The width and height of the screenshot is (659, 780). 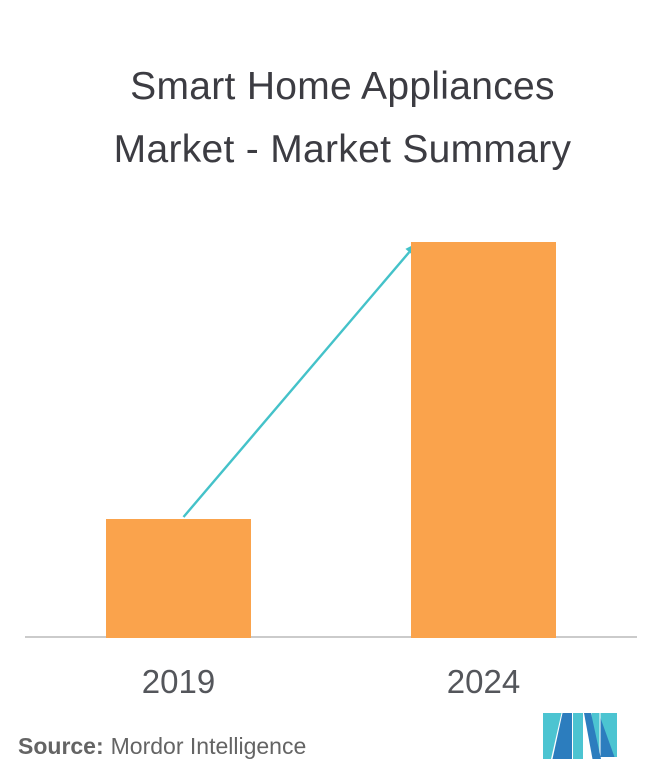 What do you see at coordinates (580, 736) in the screenshot?
I see `mordor-intelligence-logo-icon` at bounding box center [580, 736].